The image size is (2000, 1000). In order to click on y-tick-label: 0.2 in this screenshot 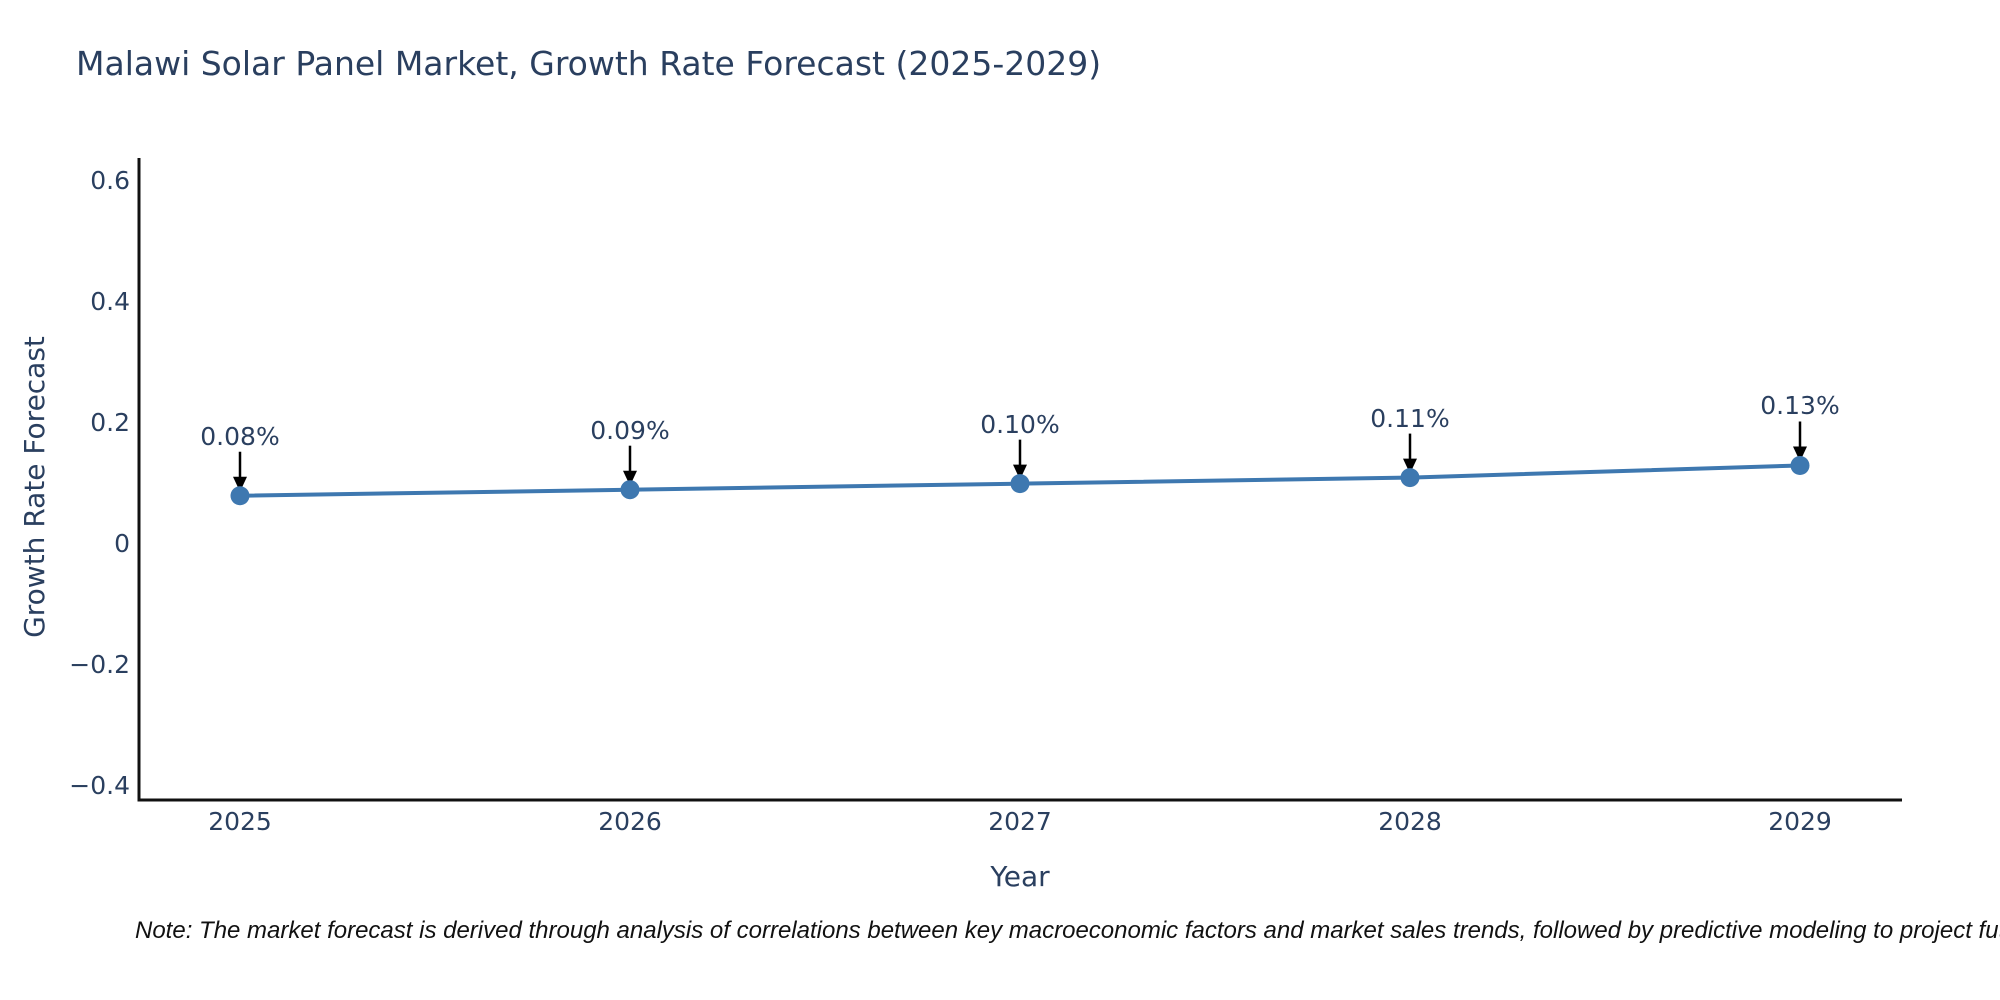, I will do `click(110, 423)`.